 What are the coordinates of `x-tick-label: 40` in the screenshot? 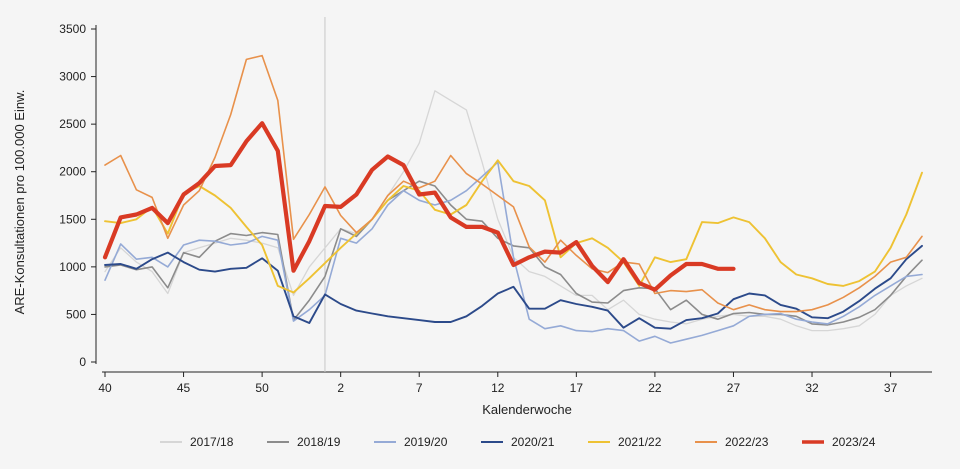 It's located at (105, 388).